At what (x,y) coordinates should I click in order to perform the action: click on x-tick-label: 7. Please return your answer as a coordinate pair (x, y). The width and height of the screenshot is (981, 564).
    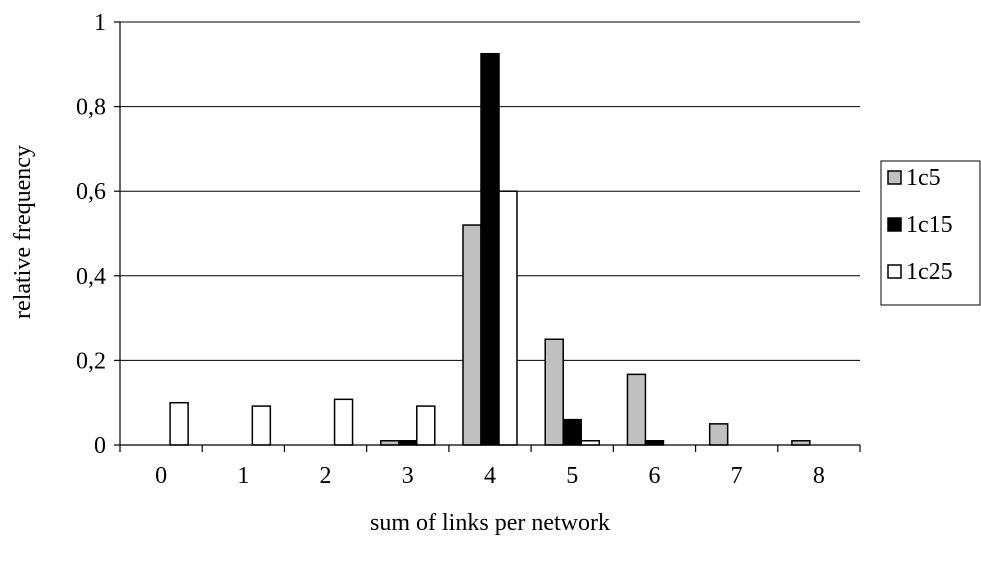
    Looking at the image, I should click on (737, 476).